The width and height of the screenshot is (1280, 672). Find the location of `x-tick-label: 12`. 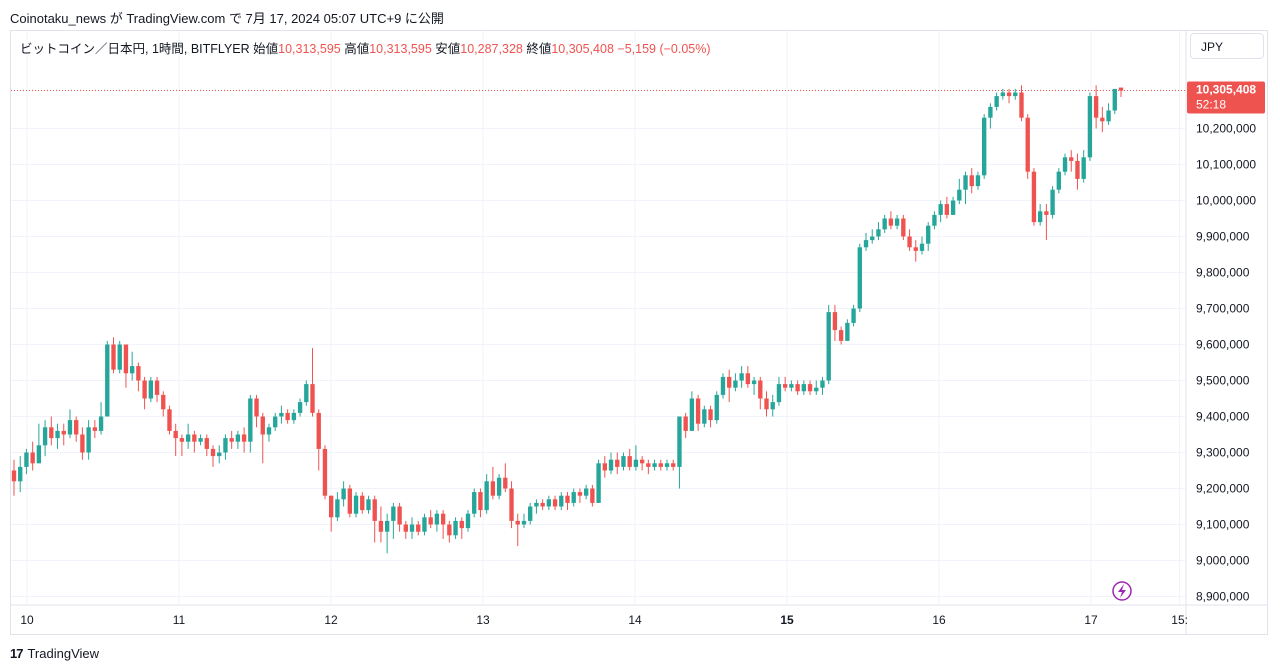

x-tick-label: 12 is located at coordinates (331, 620).